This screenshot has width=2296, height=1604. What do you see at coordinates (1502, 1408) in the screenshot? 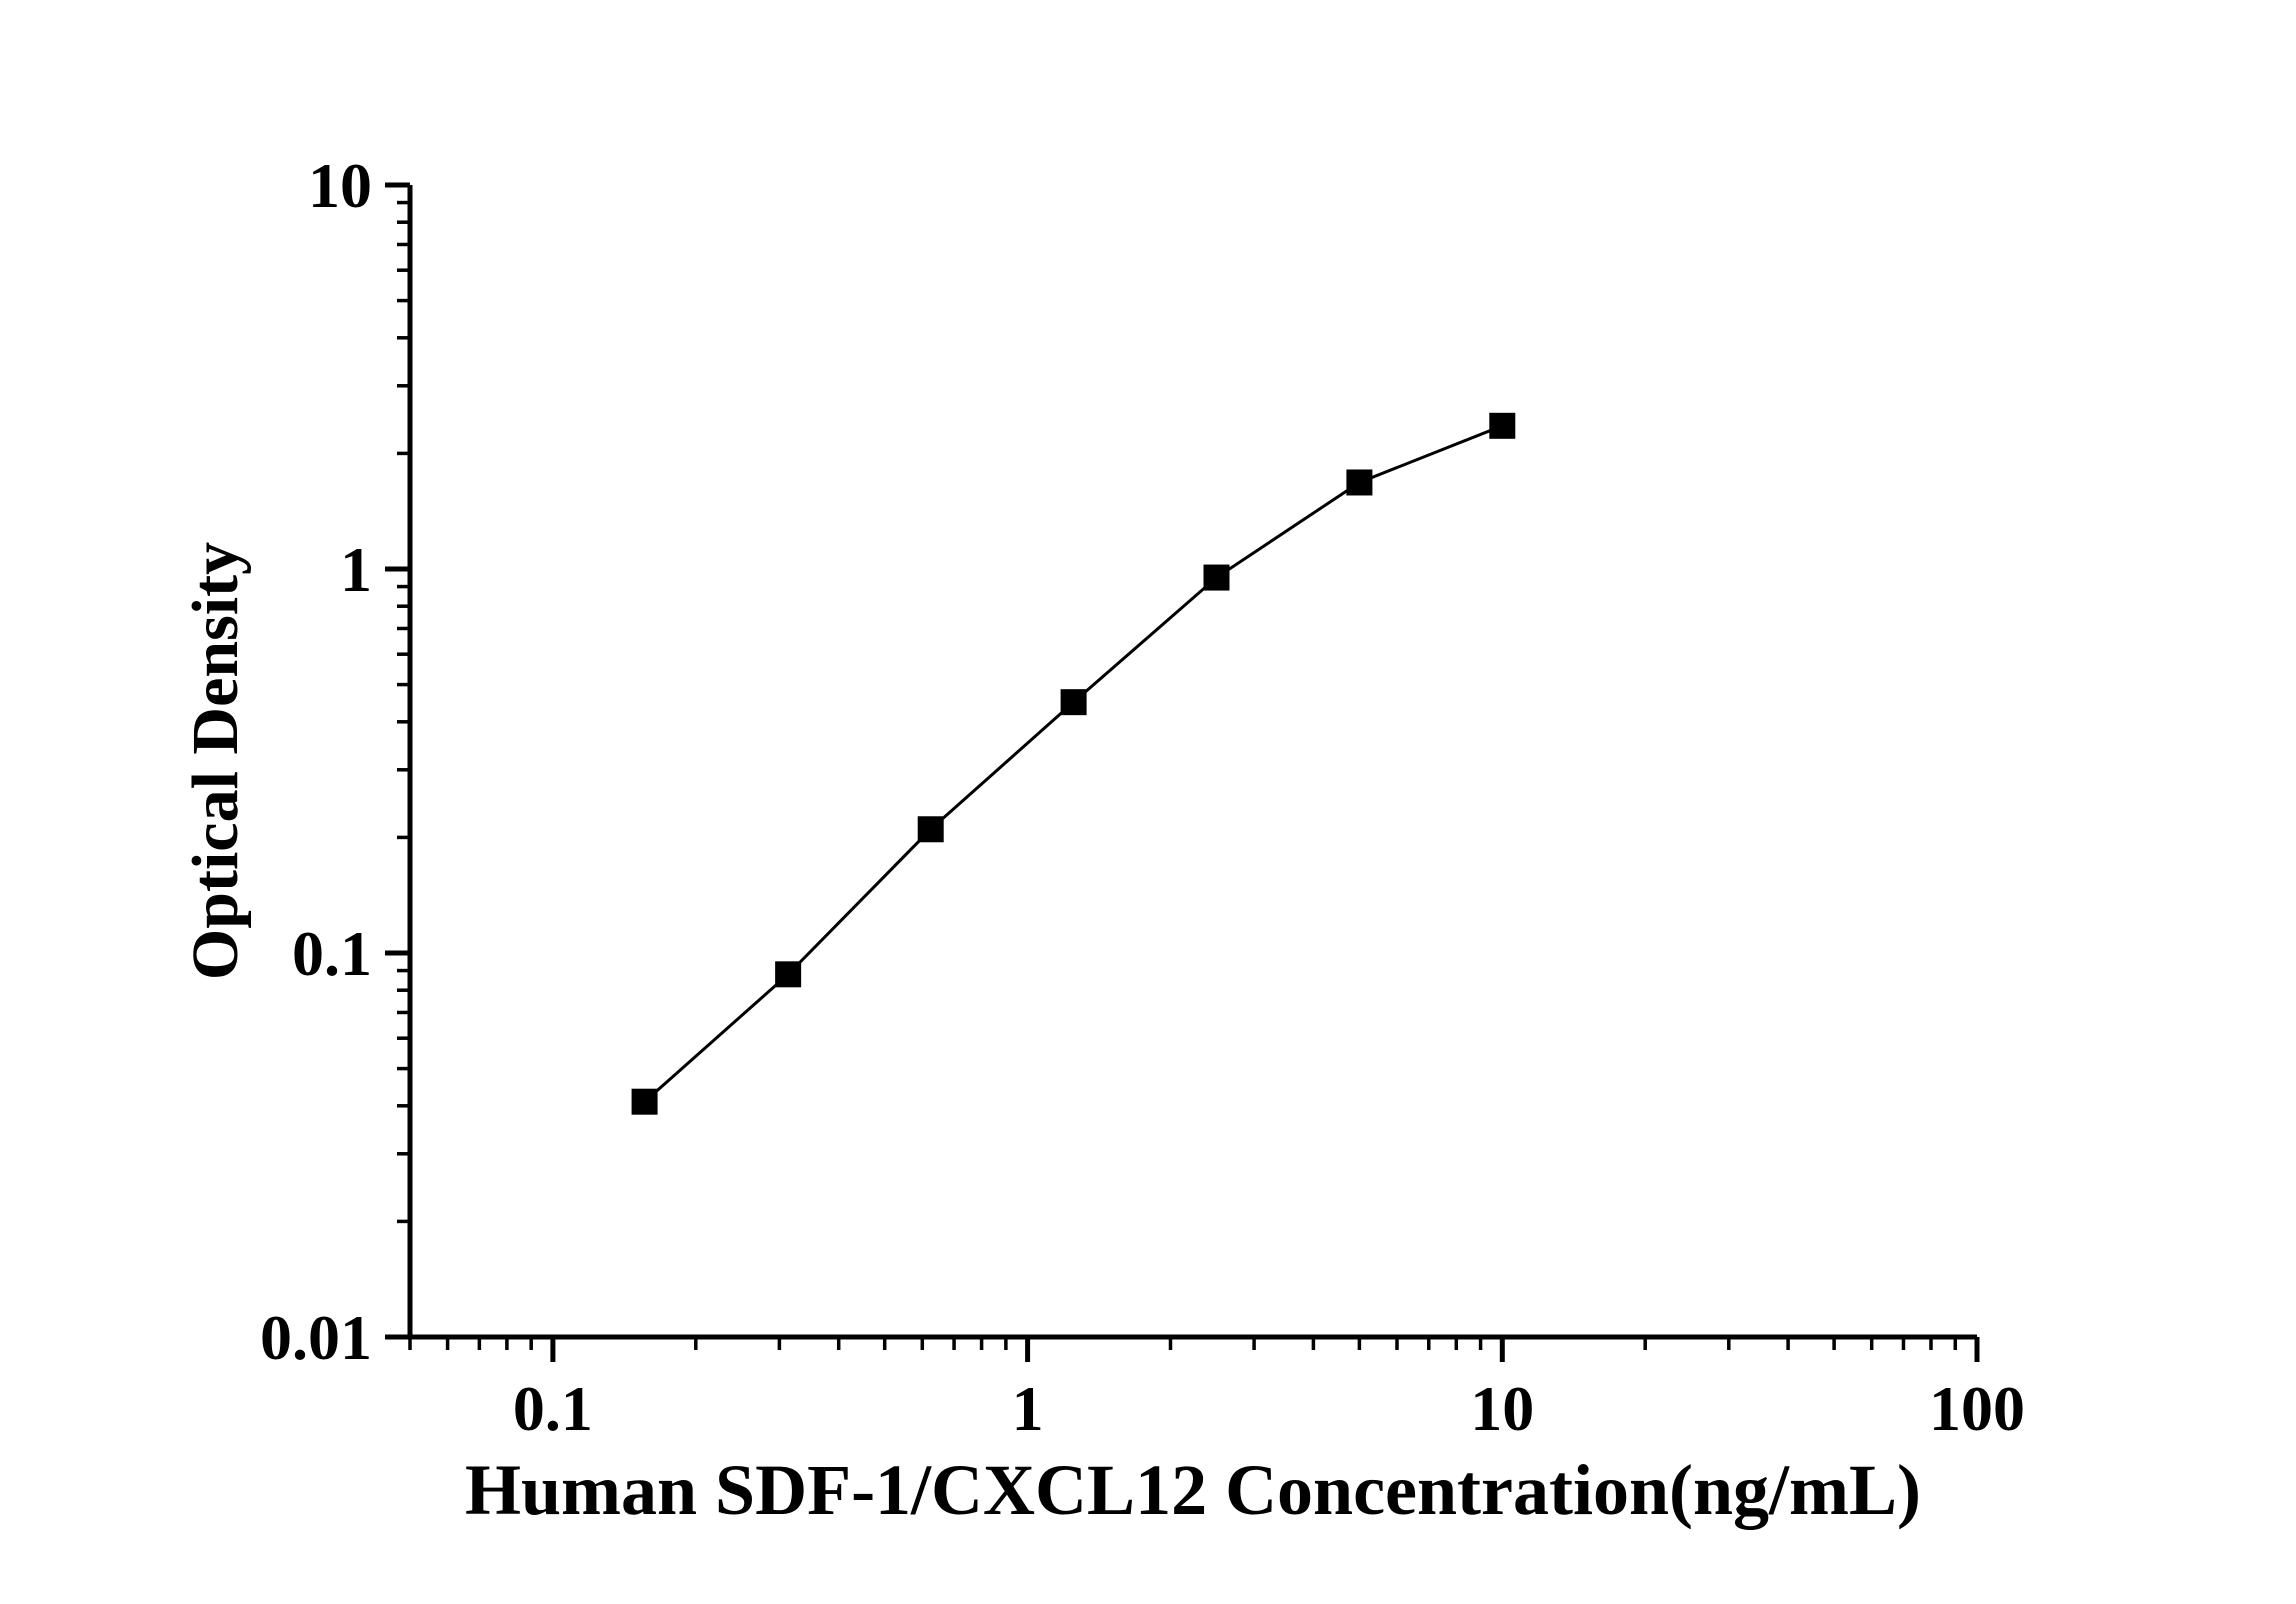
I see `x-axis-tick-label: 10` at bounding box center [1502, 1408].